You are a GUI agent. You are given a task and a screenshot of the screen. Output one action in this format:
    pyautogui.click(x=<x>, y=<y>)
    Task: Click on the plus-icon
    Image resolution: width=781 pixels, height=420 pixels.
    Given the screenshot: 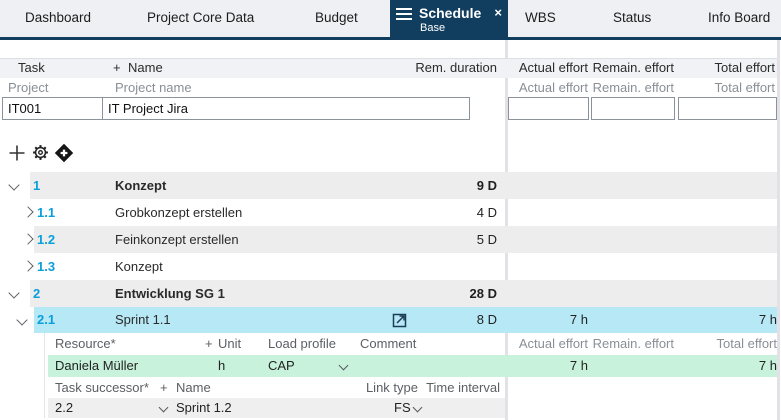 What is the action you would take?
    pyautogui.click(x=17, y=153)
    